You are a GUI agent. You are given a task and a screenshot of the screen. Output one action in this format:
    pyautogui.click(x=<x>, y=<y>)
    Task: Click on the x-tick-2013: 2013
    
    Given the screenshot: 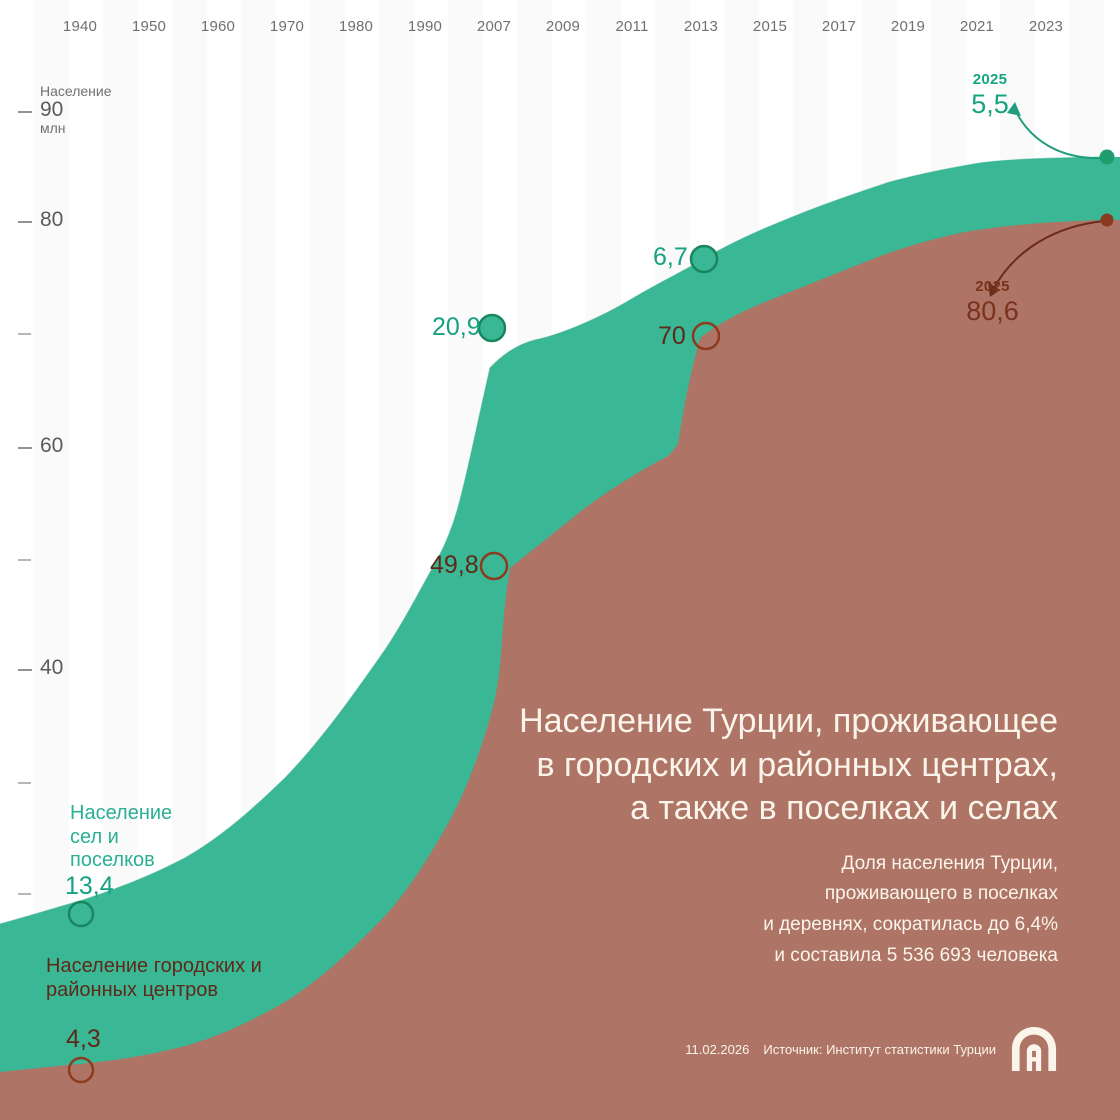 What is the action you would take?
    pyautogui.click(x=701, y=26)
    